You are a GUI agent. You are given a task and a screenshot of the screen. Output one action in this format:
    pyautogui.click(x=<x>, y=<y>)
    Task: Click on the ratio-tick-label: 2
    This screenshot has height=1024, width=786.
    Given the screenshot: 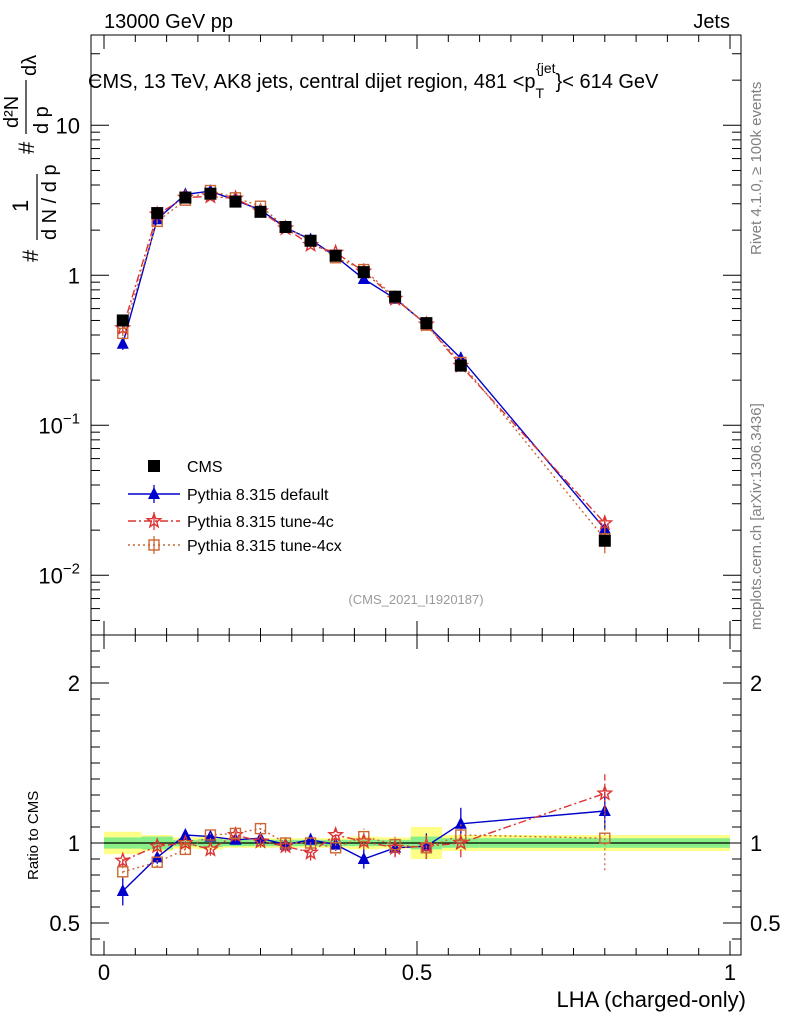 What is the action you would take?
    pyautogui.click(x=74, y=683)
    